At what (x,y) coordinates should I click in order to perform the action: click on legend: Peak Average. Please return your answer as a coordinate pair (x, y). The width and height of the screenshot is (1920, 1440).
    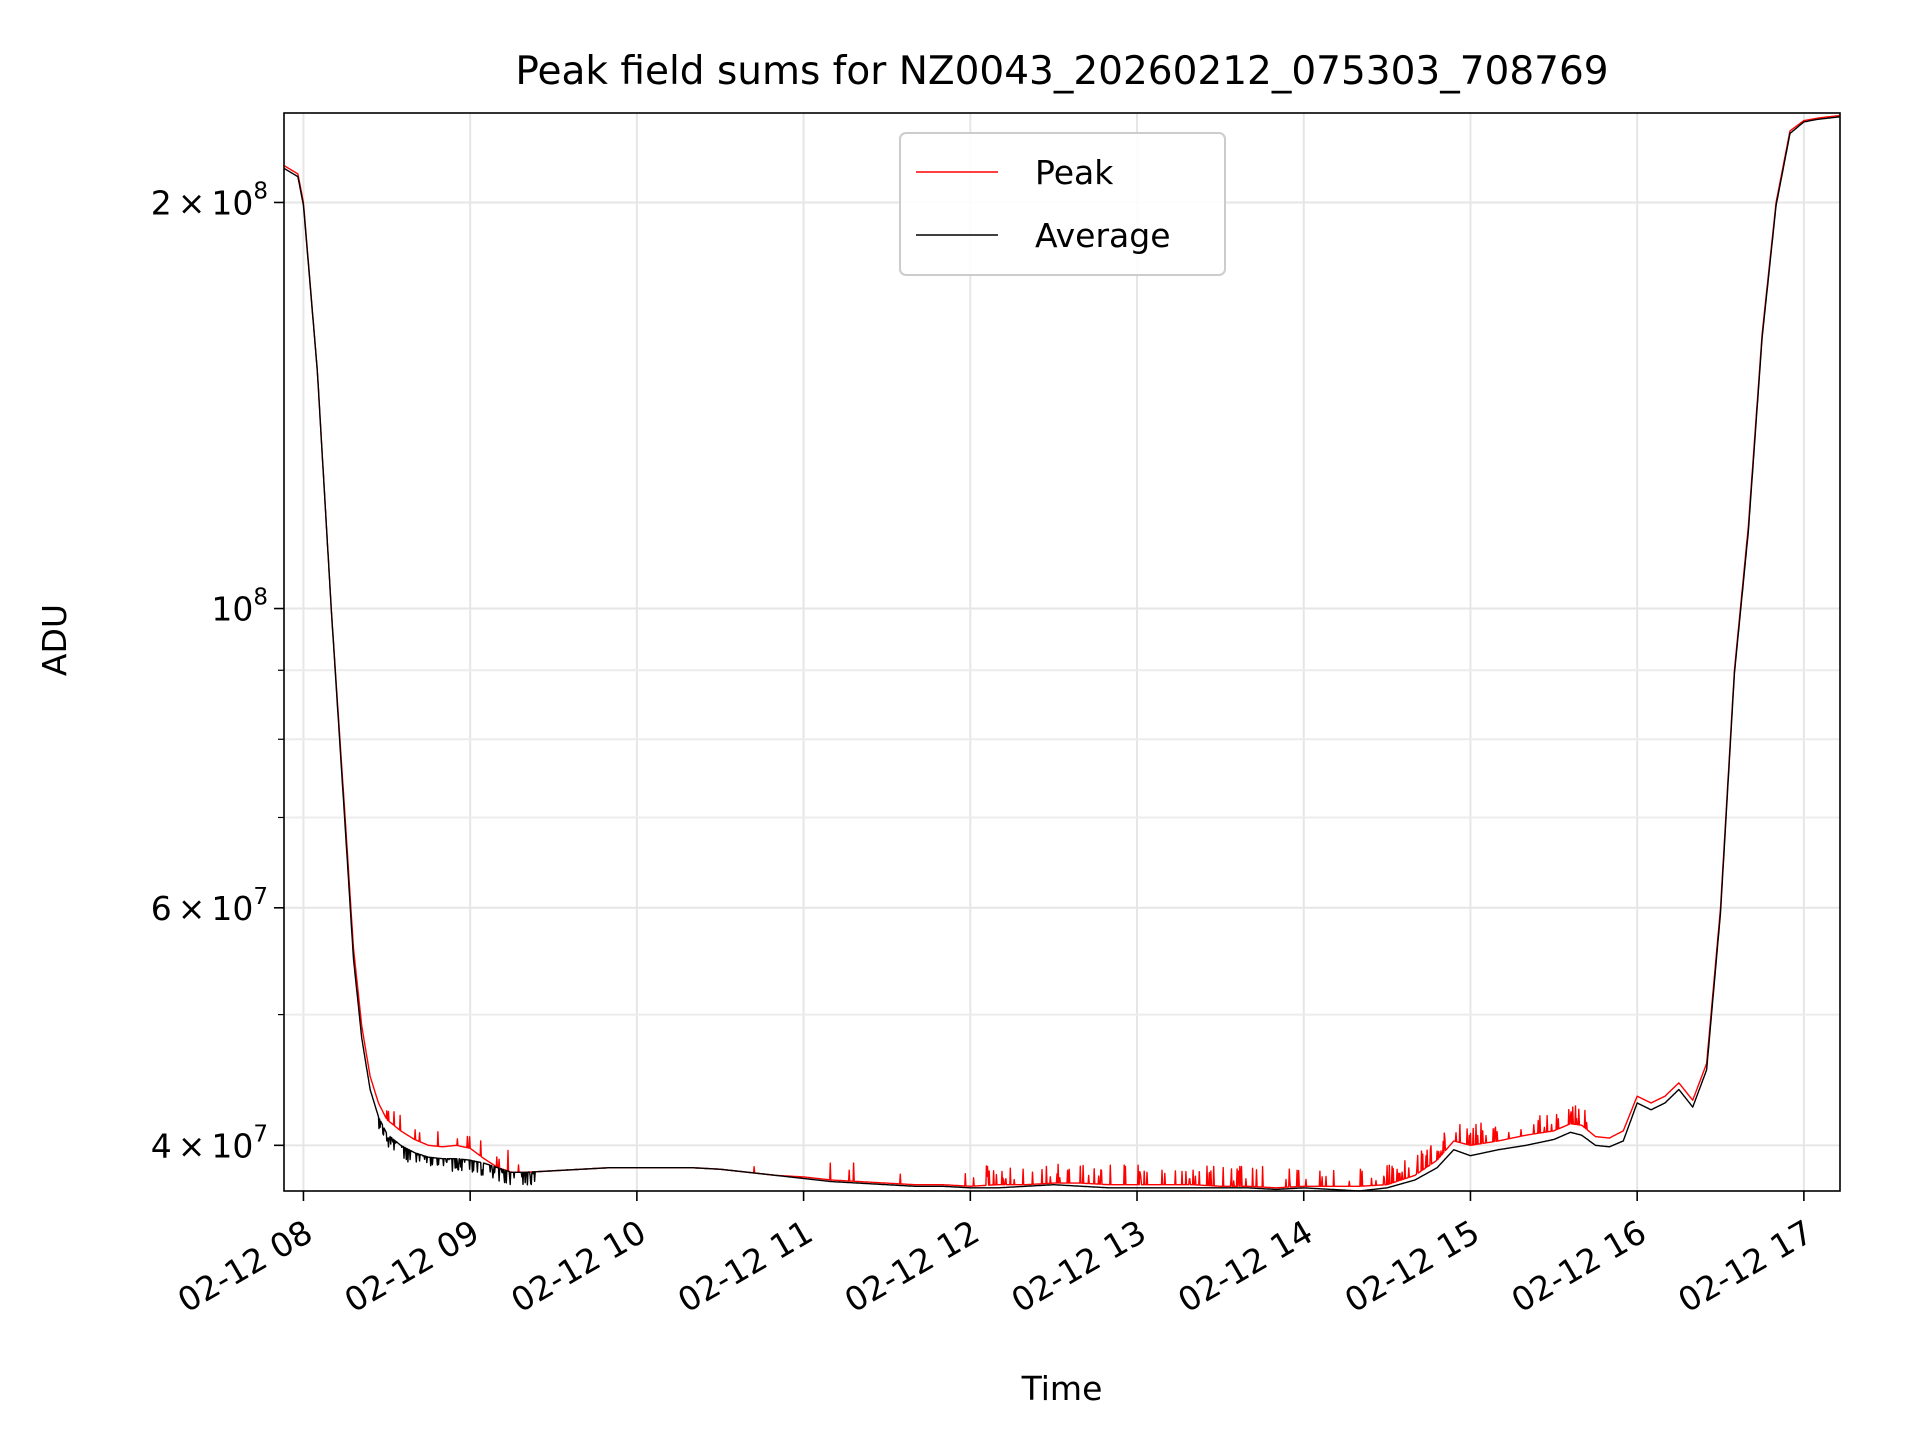
    Looking at the image, I should click on (1062, 204).